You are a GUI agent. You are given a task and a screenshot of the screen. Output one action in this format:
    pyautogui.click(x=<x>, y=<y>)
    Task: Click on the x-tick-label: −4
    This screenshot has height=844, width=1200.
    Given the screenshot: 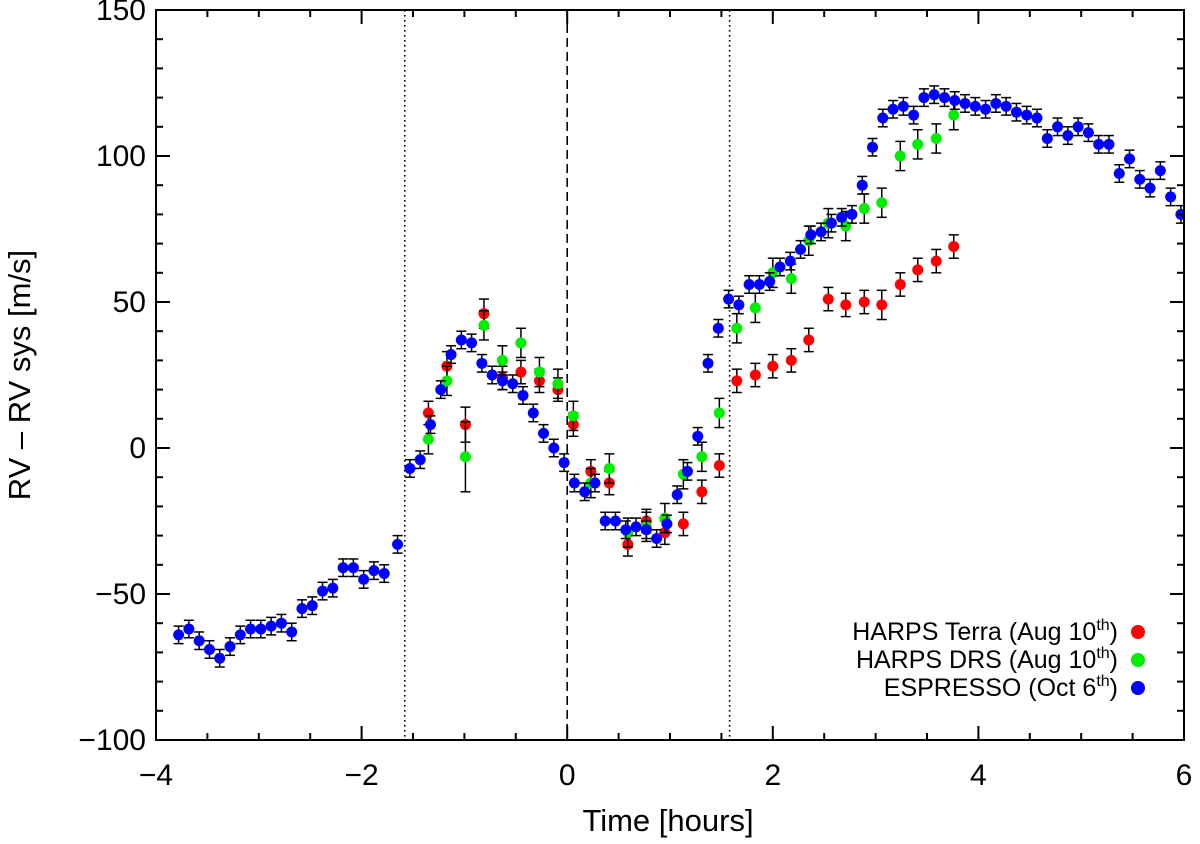 What is the action you would take?
    pyautogui.click(x=156, y=775)
    